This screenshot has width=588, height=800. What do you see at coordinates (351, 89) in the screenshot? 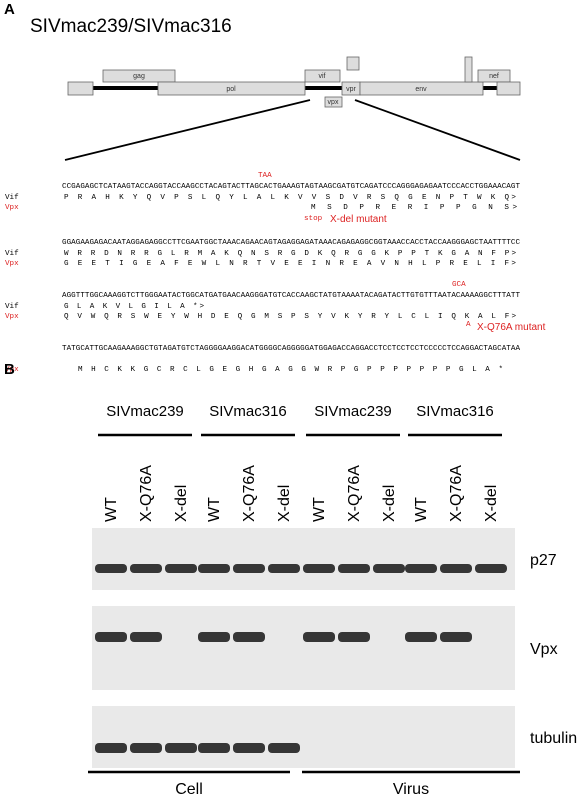
I see `gene-label: vpr` at bounding box center [351, 89].